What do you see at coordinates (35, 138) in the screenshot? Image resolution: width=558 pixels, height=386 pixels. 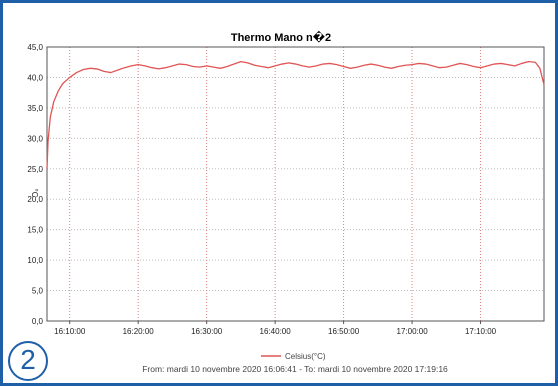 I see `y-tick-label: 30,0` at bounding box center [35, 138].